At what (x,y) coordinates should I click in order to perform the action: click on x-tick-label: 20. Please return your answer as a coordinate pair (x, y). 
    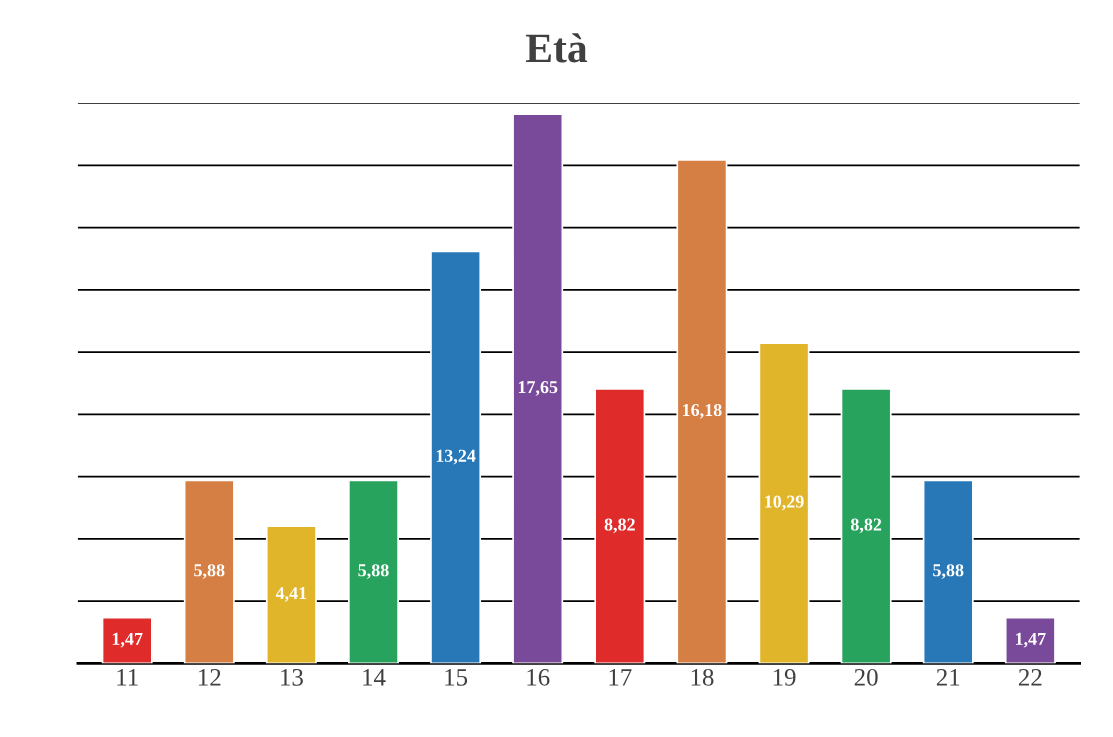
    Looking at the image, I should click on (866, 677).